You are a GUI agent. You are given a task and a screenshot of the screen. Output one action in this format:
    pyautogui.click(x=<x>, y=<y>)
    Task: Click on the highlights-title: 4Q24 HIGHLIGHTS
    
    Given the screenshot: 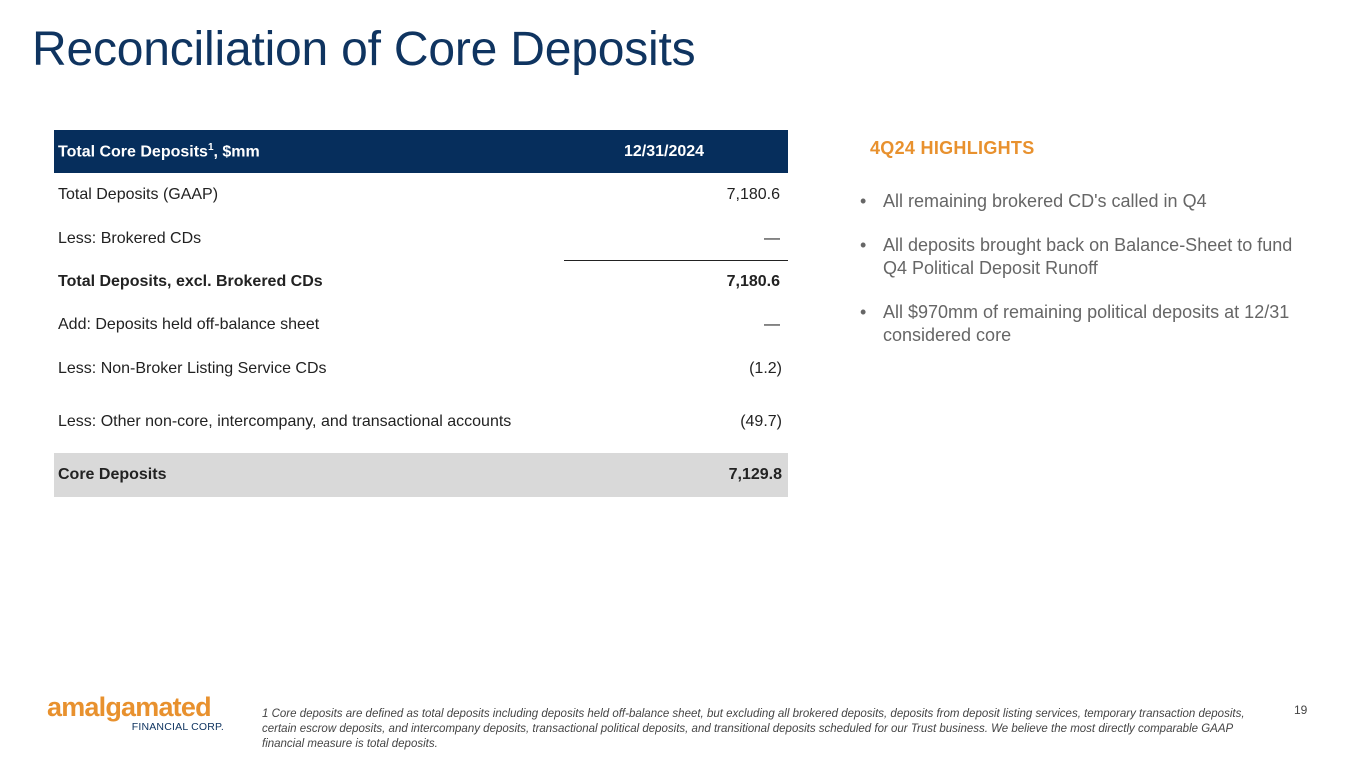 What is the action you would take?
    pyautogui.click(x=952, y=148)
    